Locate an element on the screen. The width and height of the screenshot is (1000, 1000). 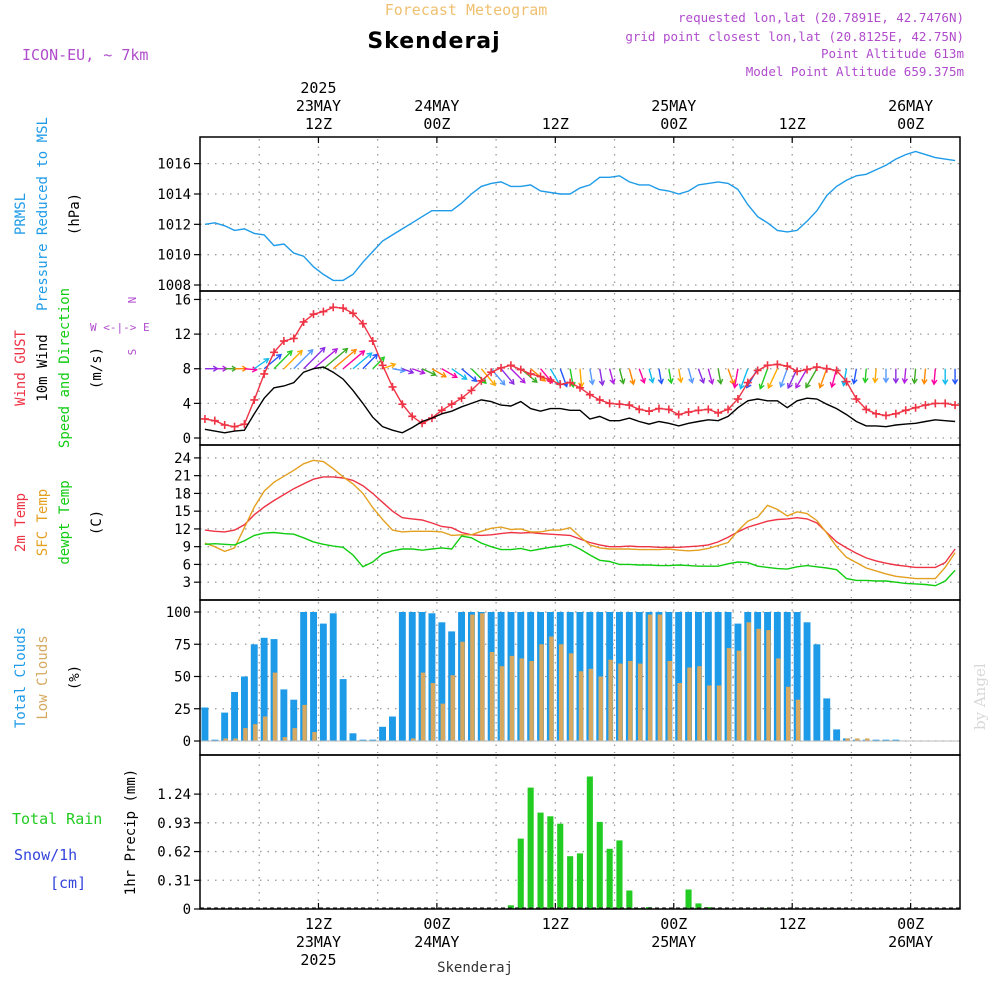
series-line-sfc-temp is located at coordinates (580, 519).